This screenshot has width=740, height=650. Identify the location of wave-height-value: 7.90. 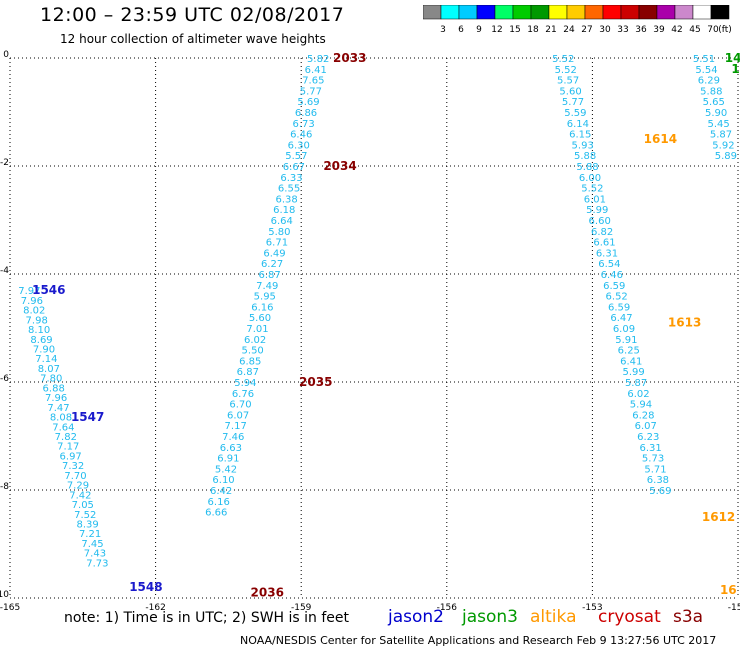
(44, 350).